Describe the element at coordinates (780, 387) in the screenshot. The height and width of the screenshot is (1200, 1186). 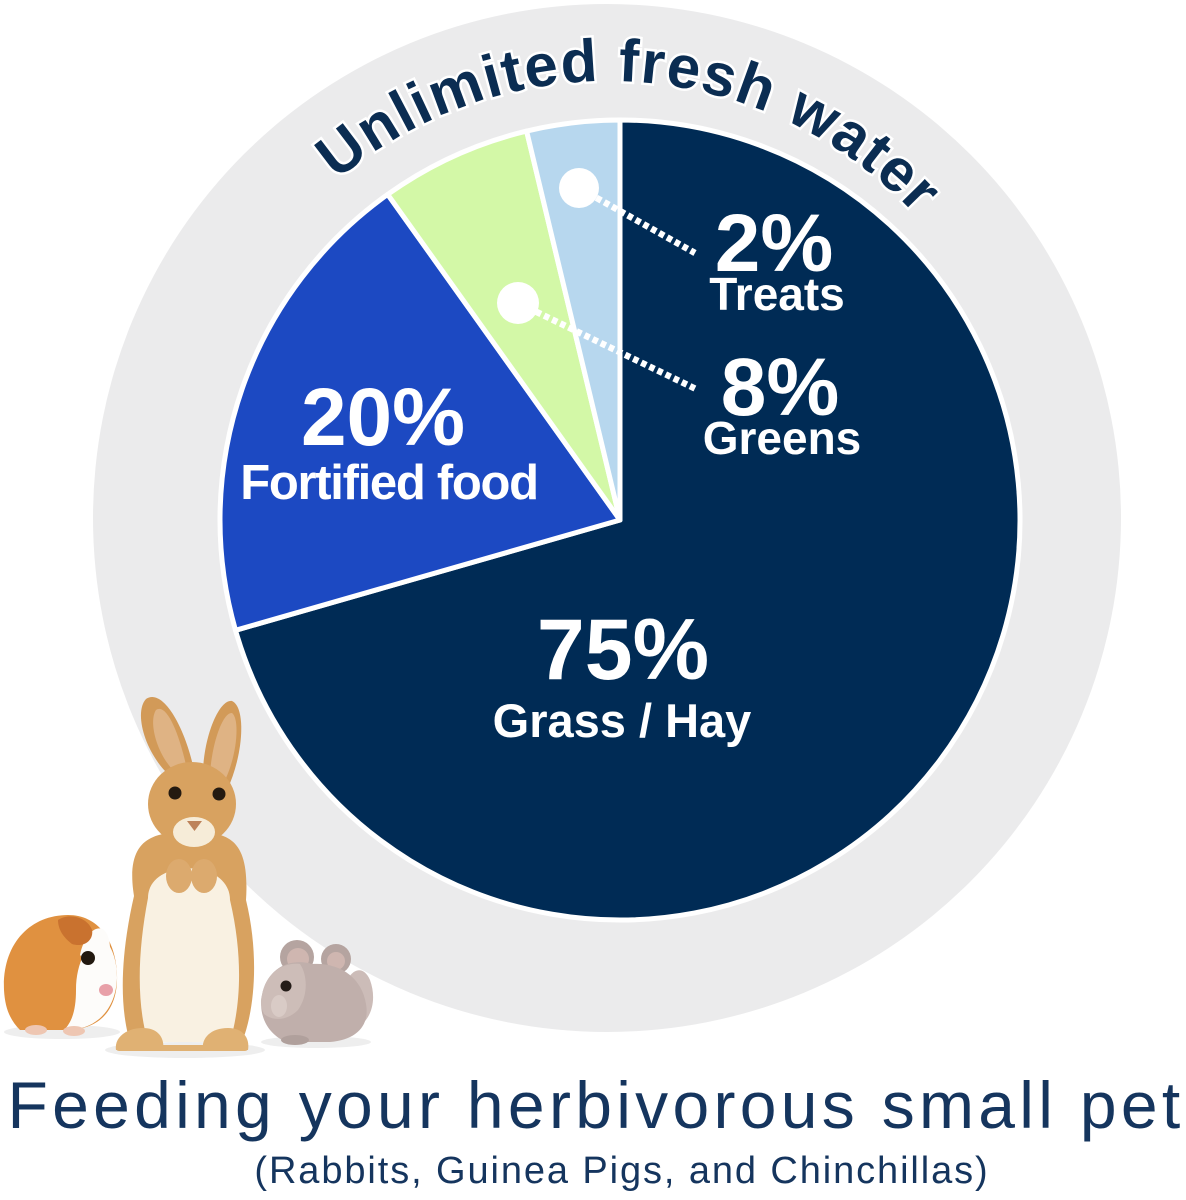
I see `svg-text: 8%` at that location.